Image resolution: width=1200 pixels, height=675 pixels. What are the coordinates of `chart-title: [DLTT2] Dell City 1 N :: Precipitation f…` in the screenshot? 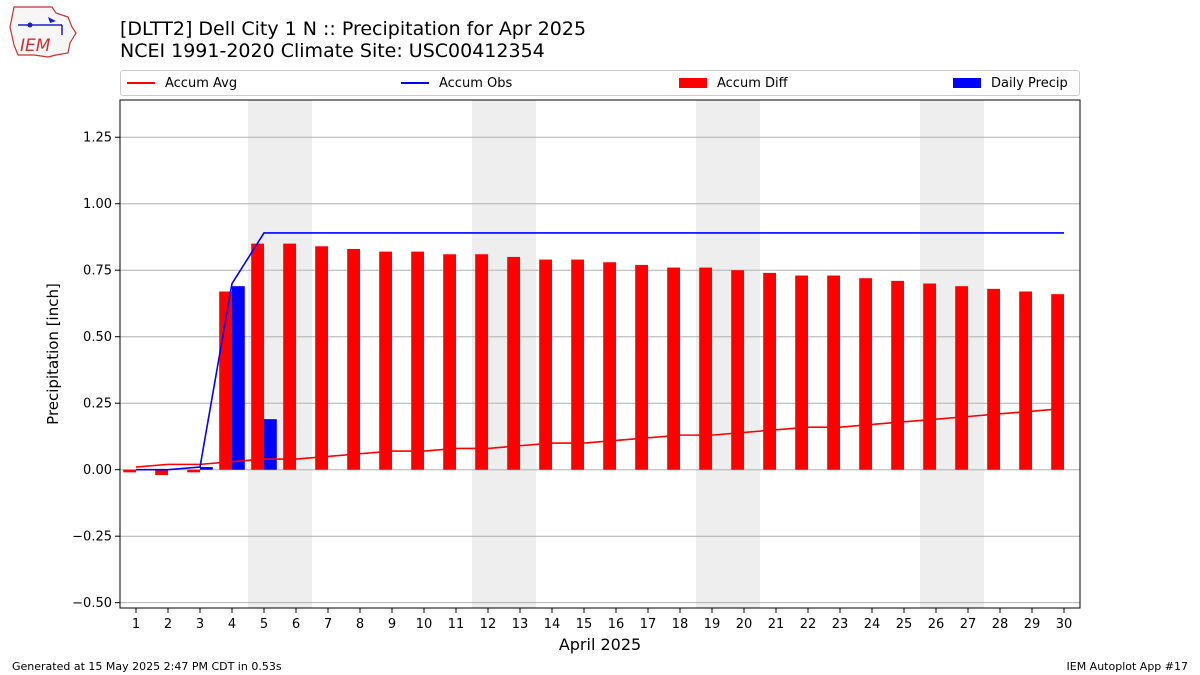 It's located at (353, 29).